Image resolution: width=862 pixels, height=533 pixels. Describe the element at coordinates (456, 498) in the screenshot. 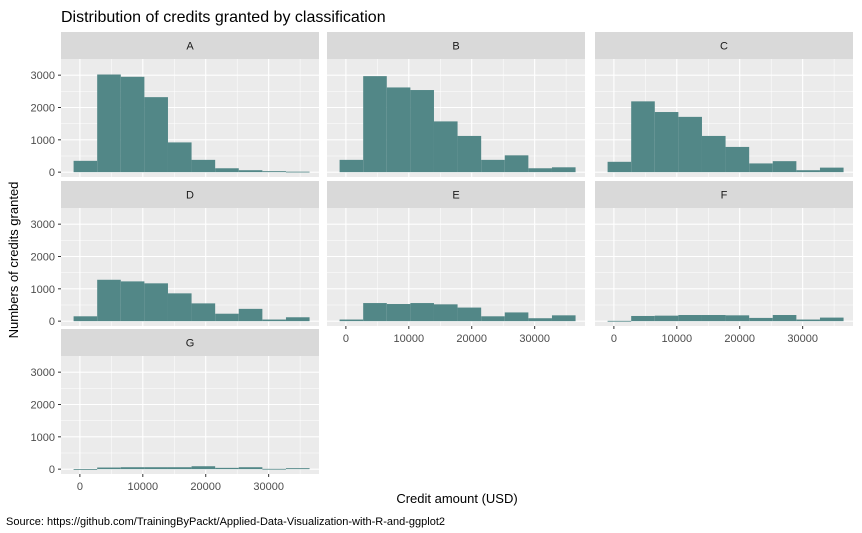

I see `x-axis-title: Credit amount (USD)` at that location.